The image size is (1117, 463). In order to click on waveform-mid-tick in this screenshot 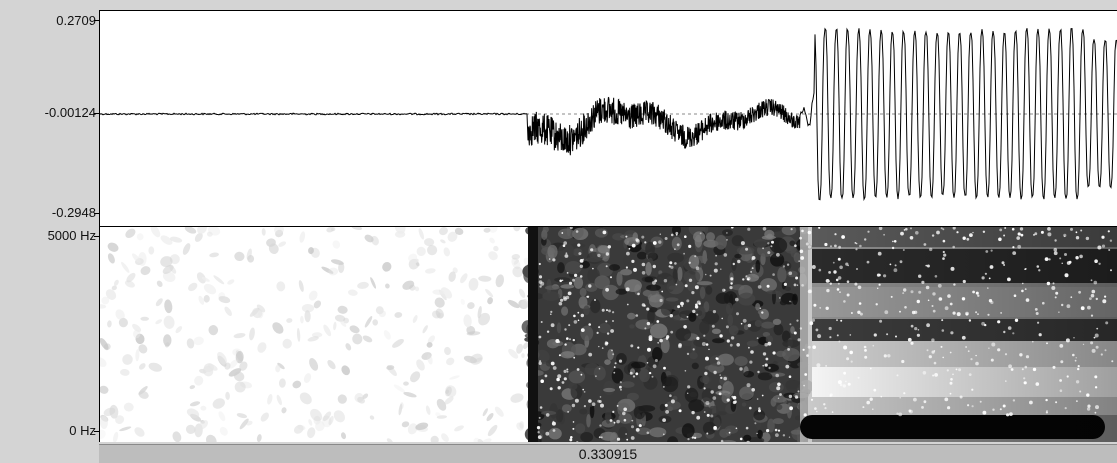, I will do `click(96, 113)`.